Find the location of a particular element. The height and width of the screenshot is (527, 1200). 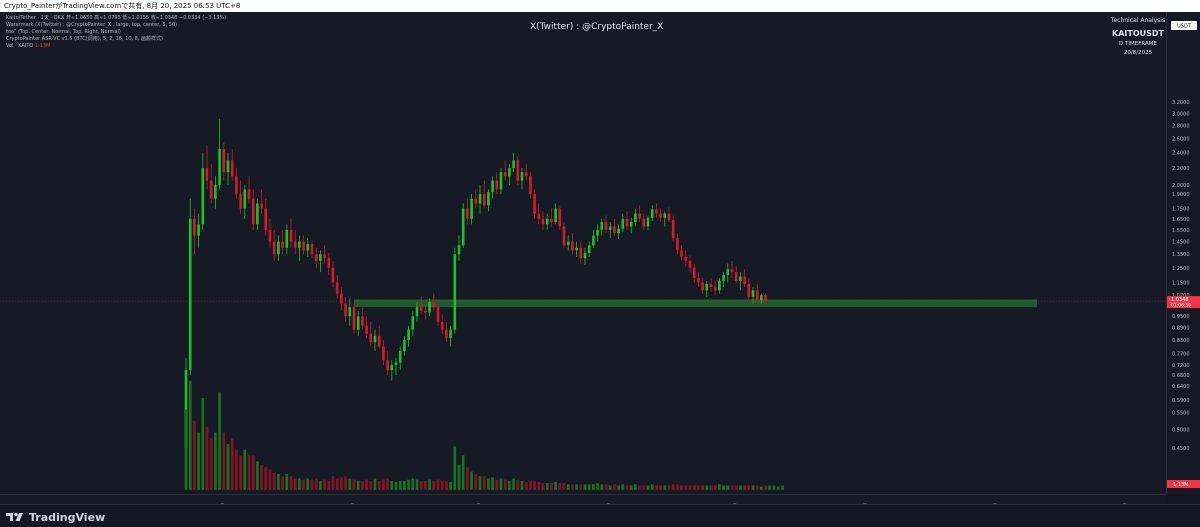

price-tick-label: 2.0000 is located at coordinates (1181, 186).